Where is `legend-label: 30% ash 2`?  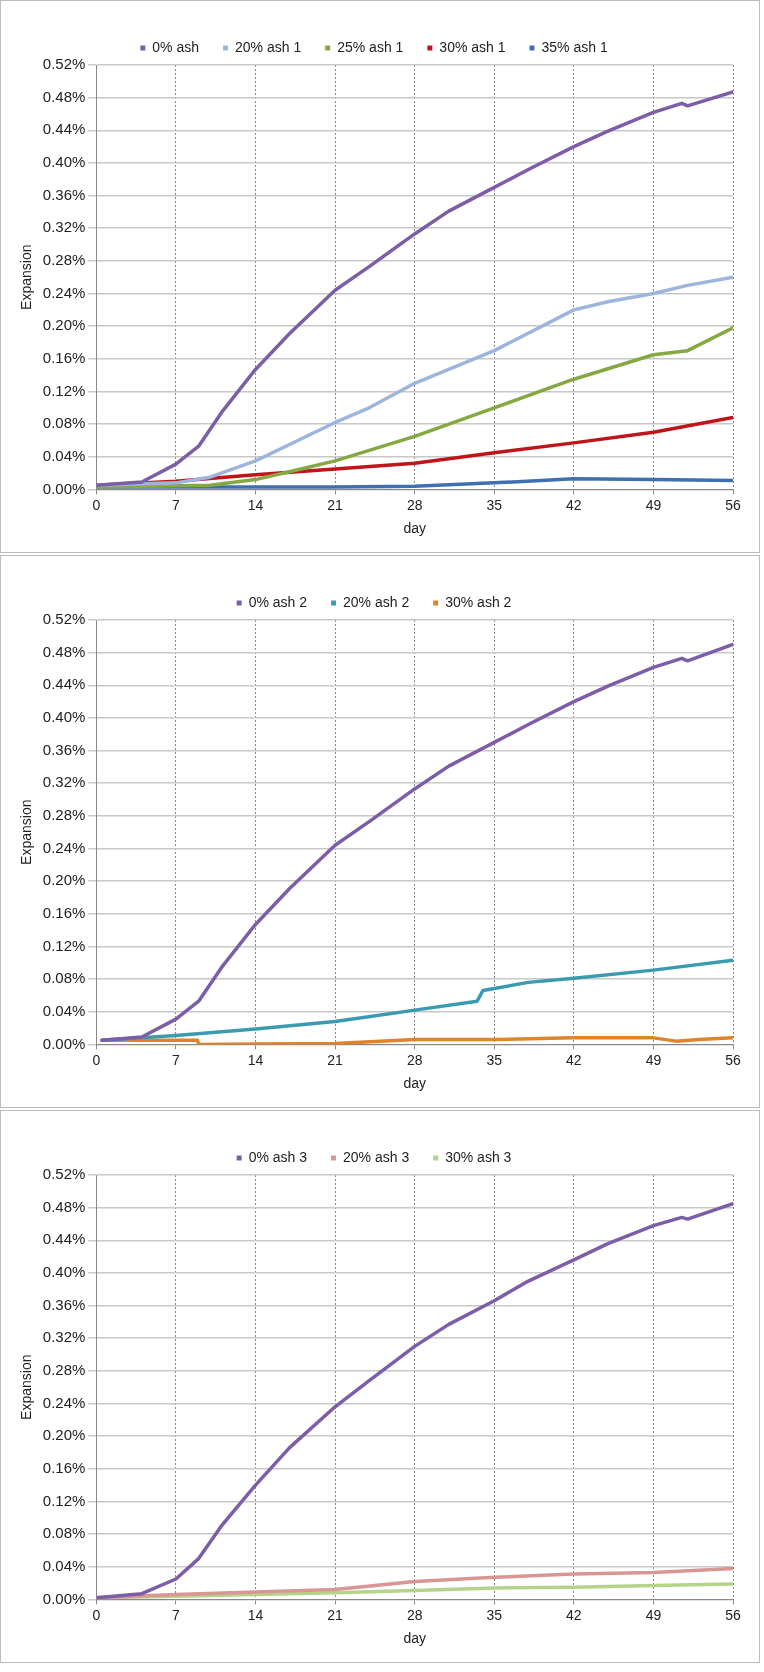
legend-label: 30% ash 2 is located at coordinates (478, 601).